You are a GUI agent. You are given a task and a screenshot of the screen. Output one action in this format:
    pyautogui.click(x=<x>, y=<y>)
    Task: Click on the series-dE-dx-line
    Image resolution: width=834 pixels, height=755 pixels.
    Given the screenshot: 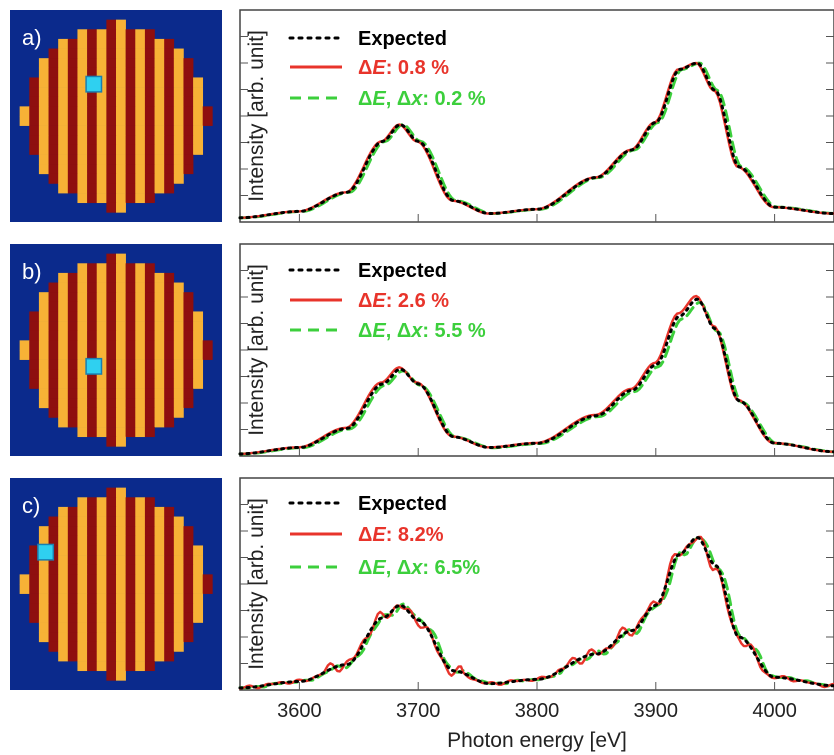 What is the action you would take?
    pyautogui.click(x=536, y=378)
    